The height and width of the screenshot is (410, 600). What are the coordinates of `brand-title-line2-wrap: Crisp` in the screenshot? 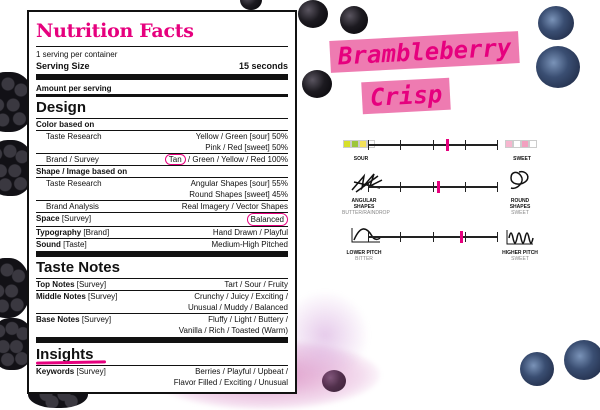 It's located at (406, 96).